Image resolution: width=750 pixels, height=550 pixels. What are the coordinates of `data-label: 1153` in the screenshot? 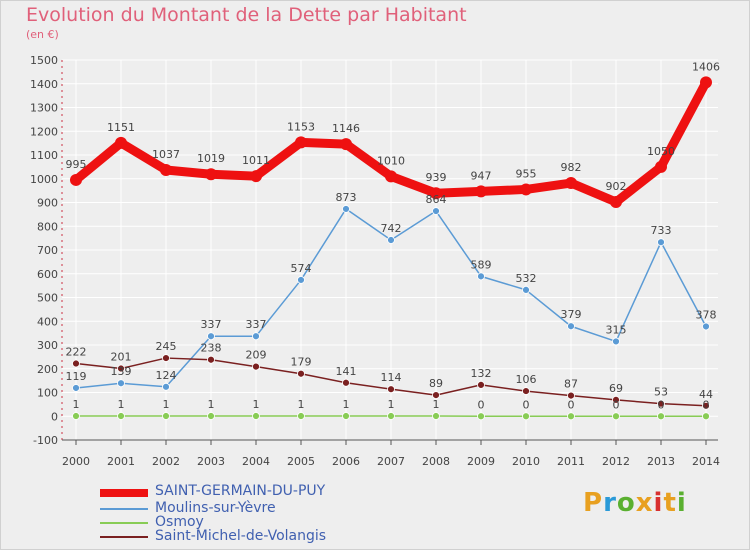 It's located at (301, 126).